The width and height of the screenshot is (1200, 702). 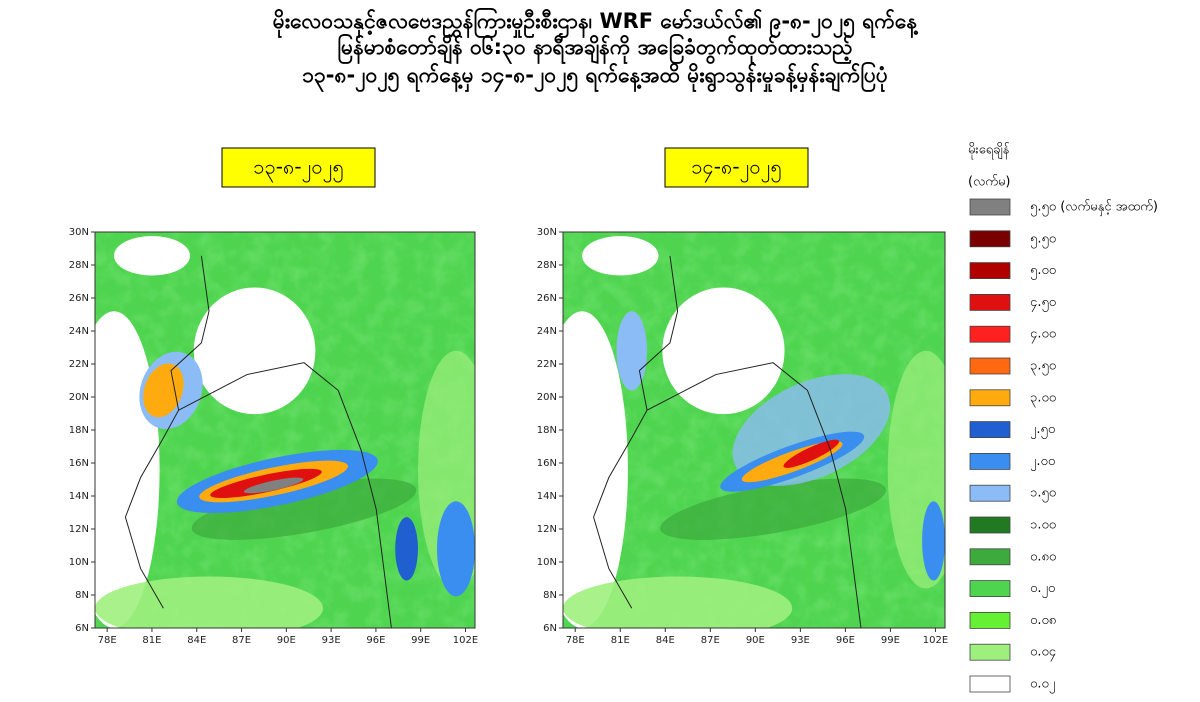 What do you see at coordinates (1043, 525) in the screenshot?
I see `legend-label: ၁.၀၀` at bounding box center [1043, 525].